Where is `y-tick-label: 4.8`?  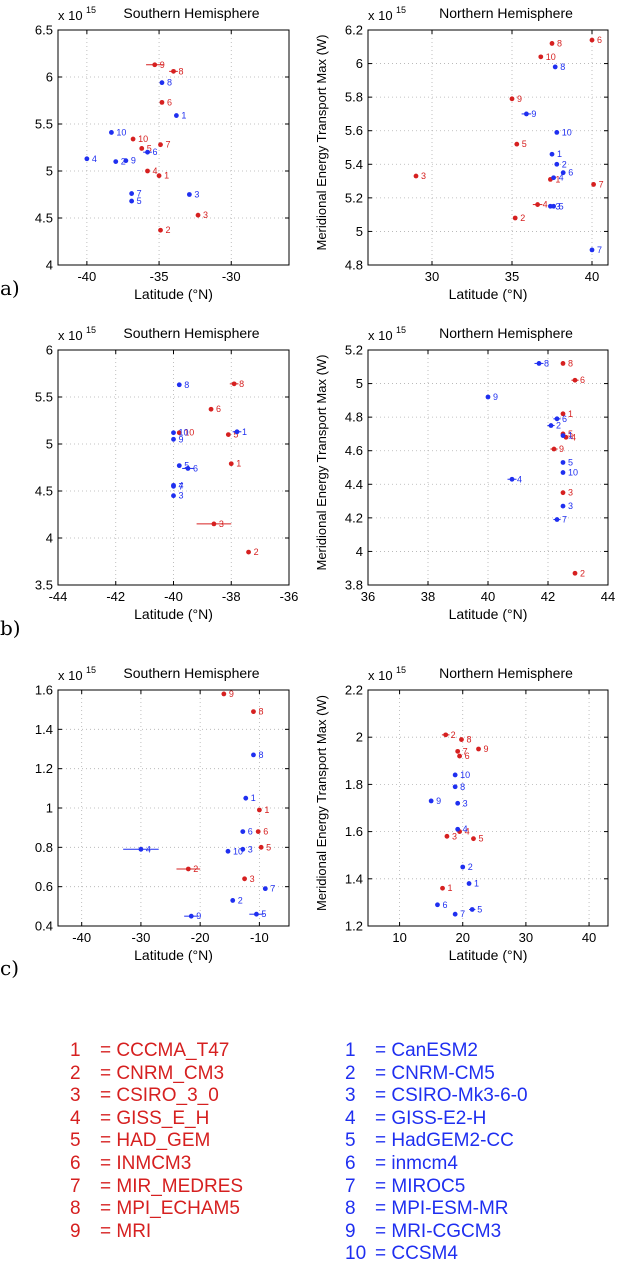 y-tick-label: 4.8 is located at coordinates (354, 265).